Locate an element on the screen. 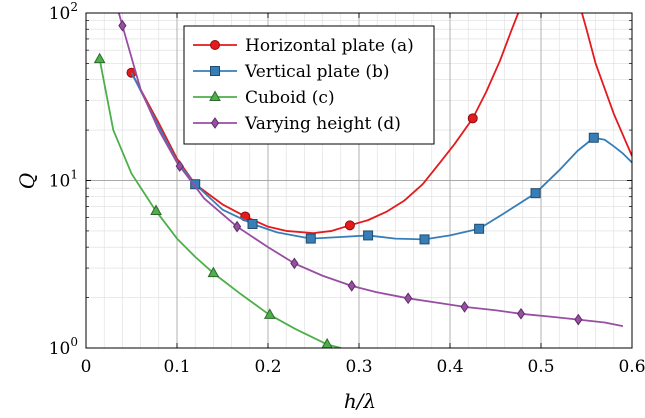 The image size is (645, 418). y-tick-label: 10⁰ is located at coordinates (63, 347).